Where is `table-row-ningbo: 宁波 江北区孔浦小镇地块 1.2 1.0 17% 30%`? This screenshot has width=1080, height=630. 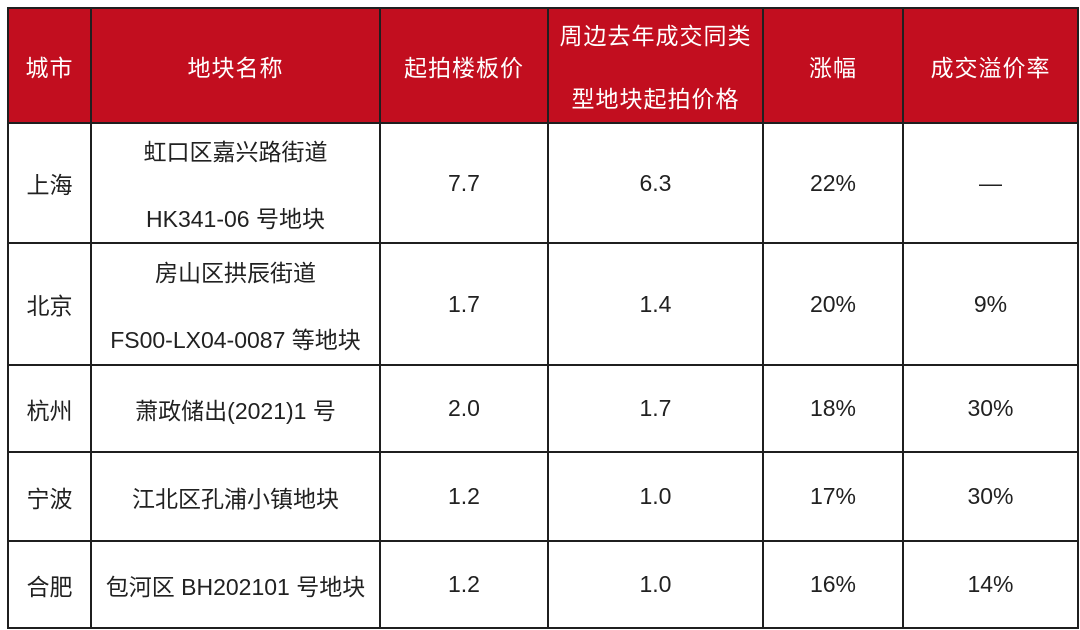 table-row-ningbo: 宁波 江北区孔浦小镇地块 1.2 1.0 17% 30% is located at coordinates (543, 496).